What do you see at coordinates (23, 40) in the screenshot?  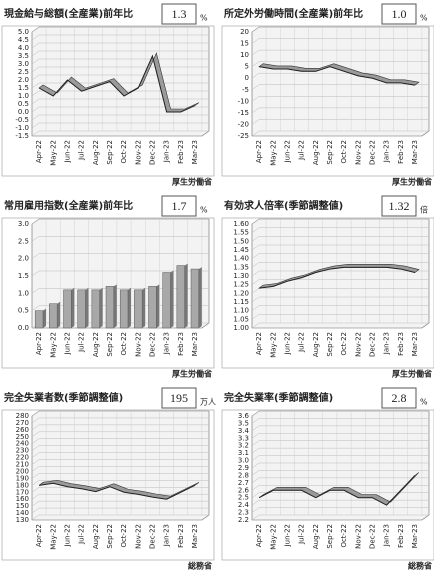 I see `y-tick-label: 4.5` at bounding box center [23, 40].